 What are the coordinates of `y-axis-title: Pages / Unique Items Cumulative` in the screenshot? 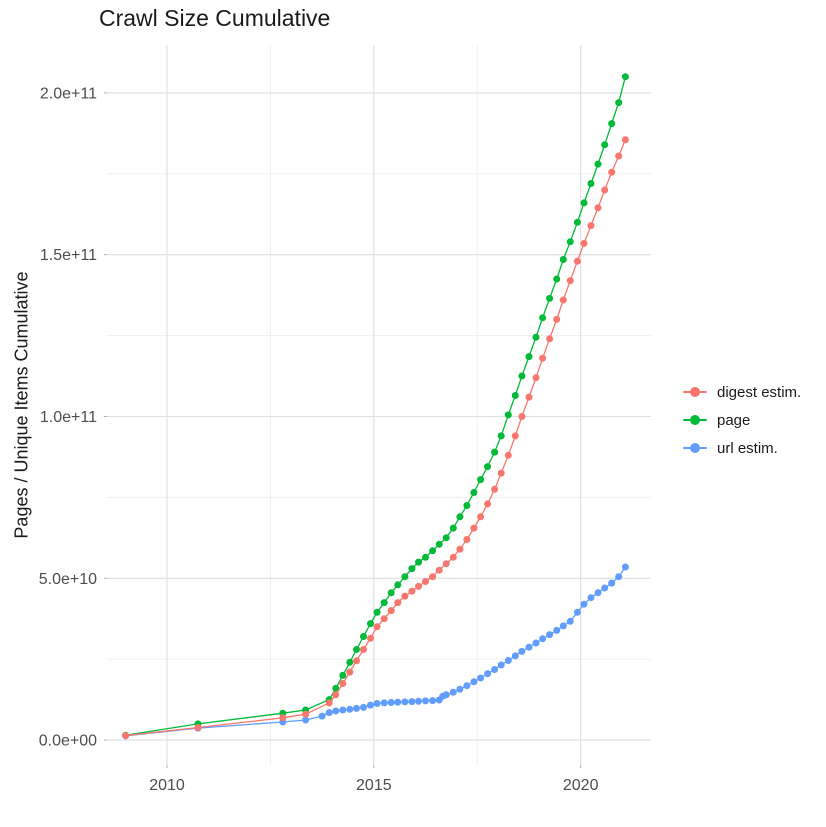 It's located at (21, 405).